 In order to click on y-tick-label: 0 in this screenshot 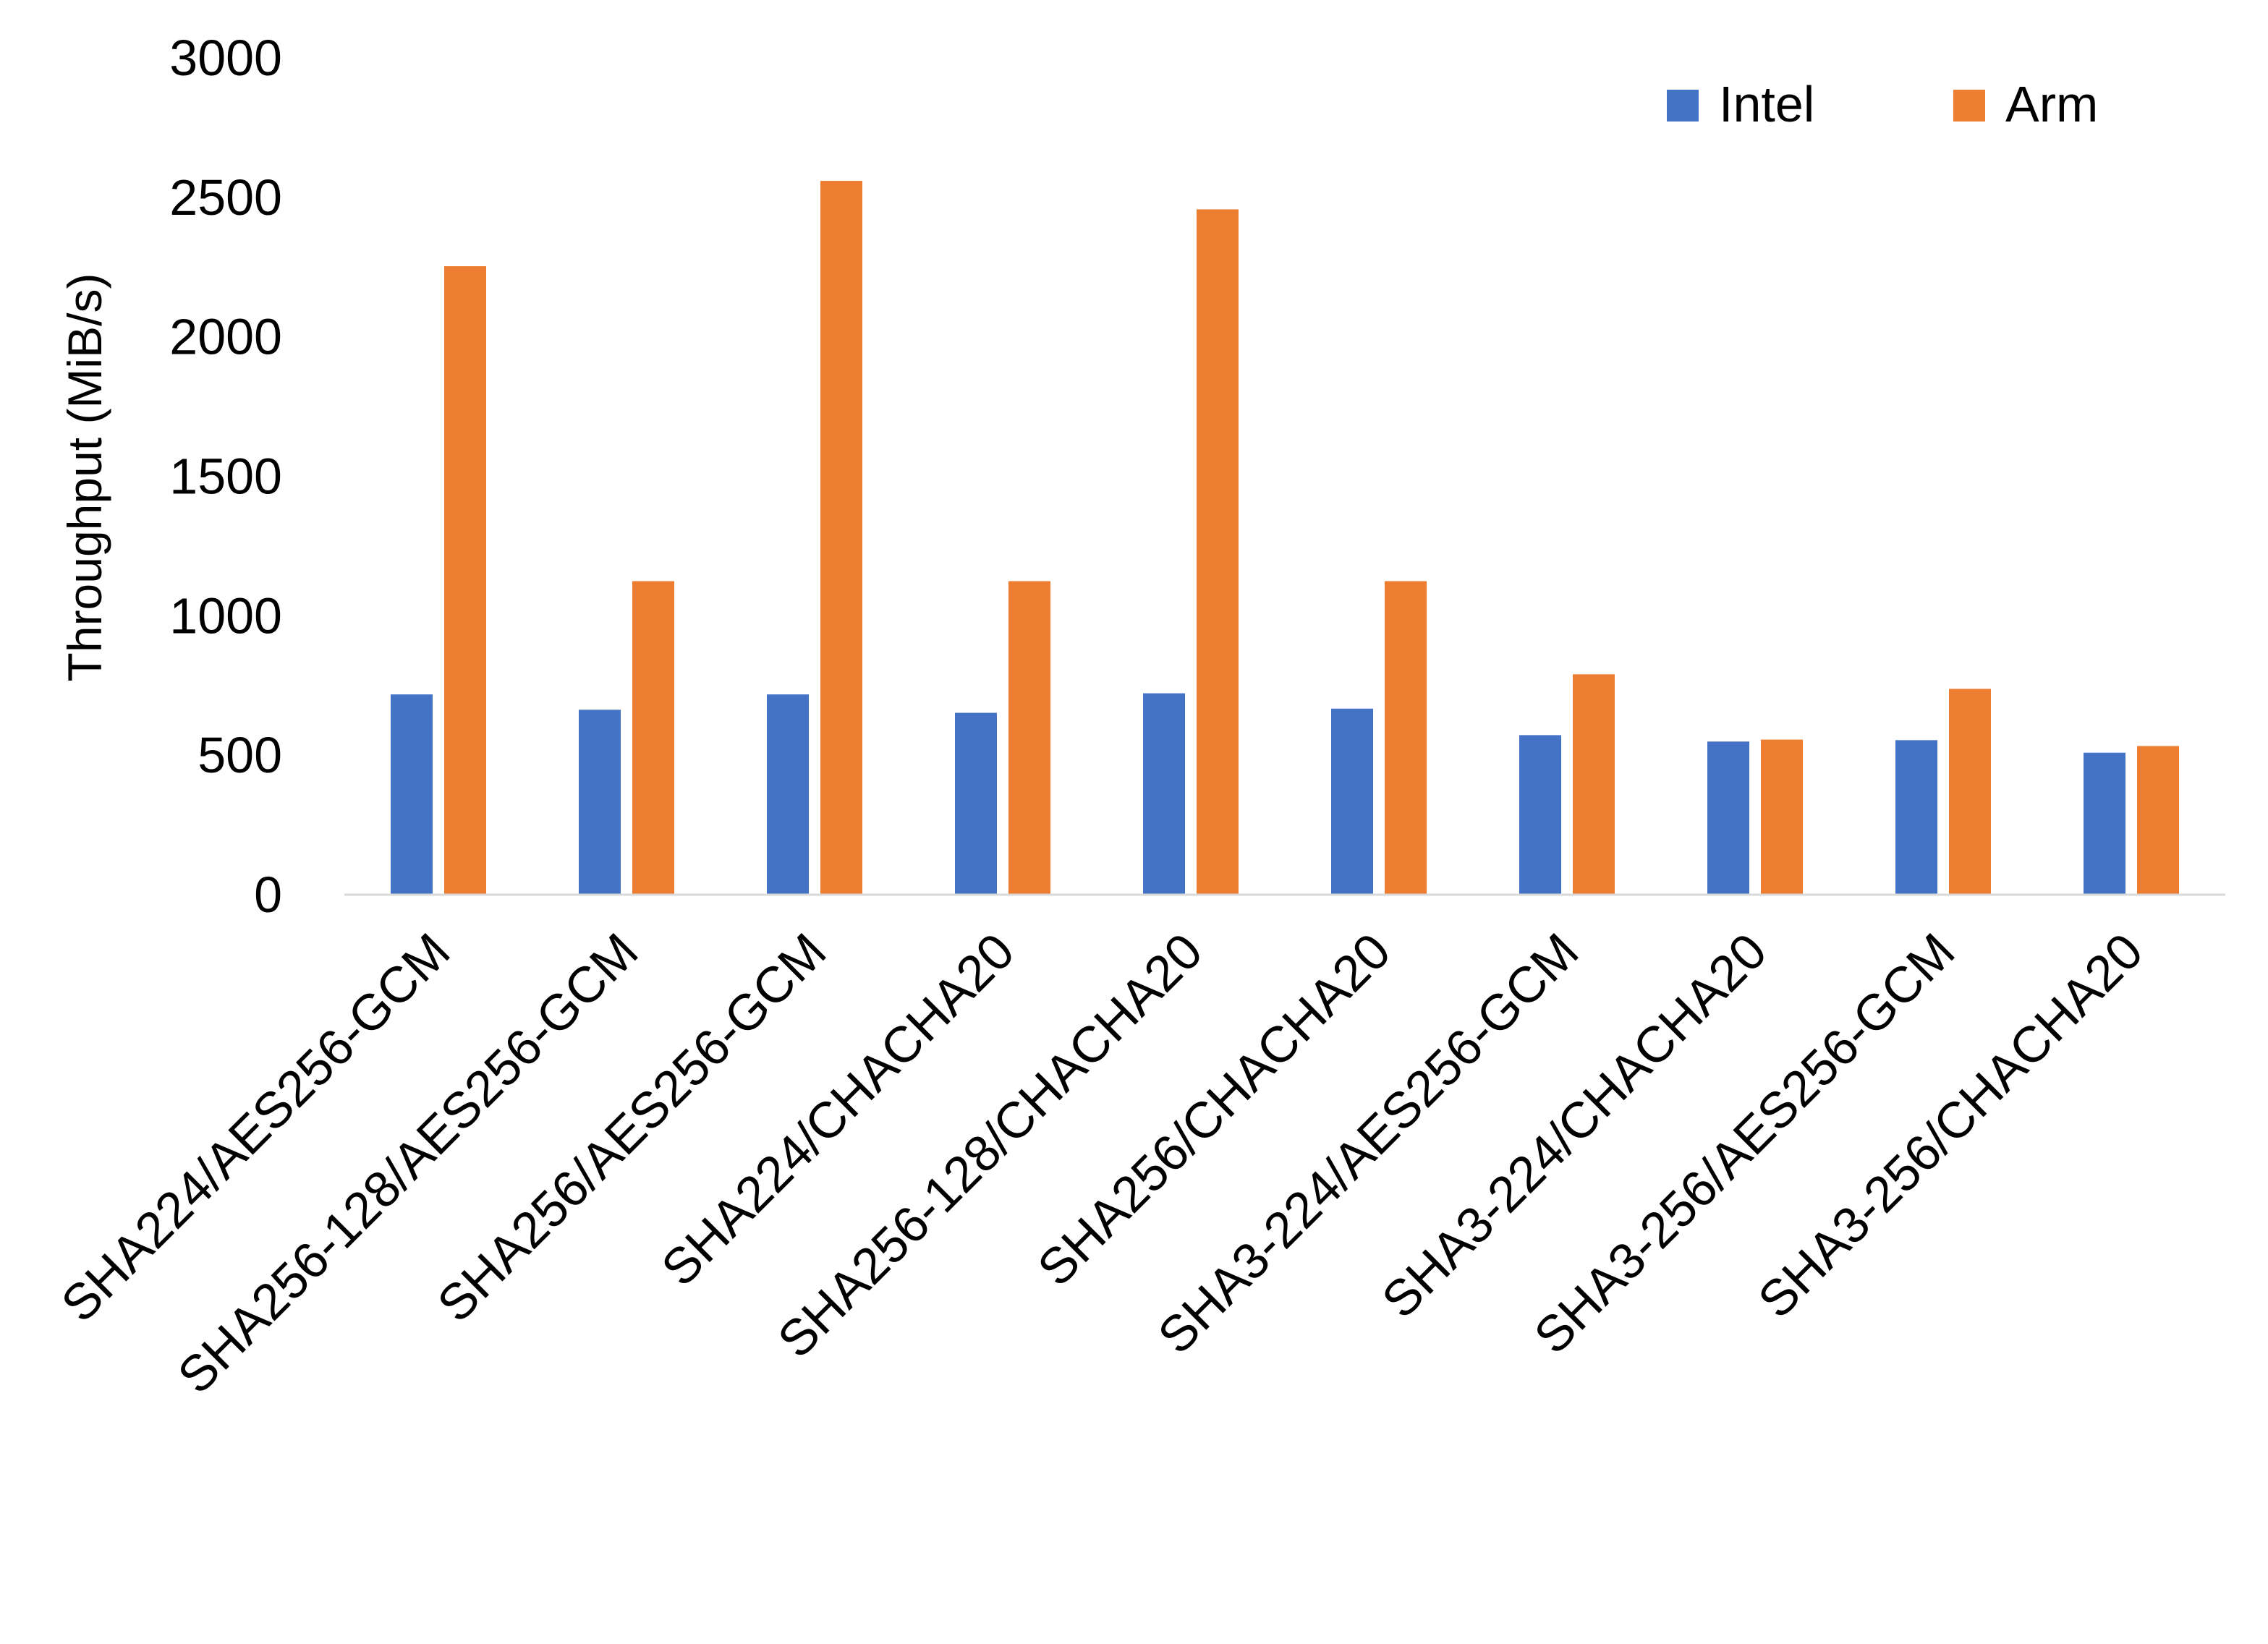, I will do `click(268, 894)`.